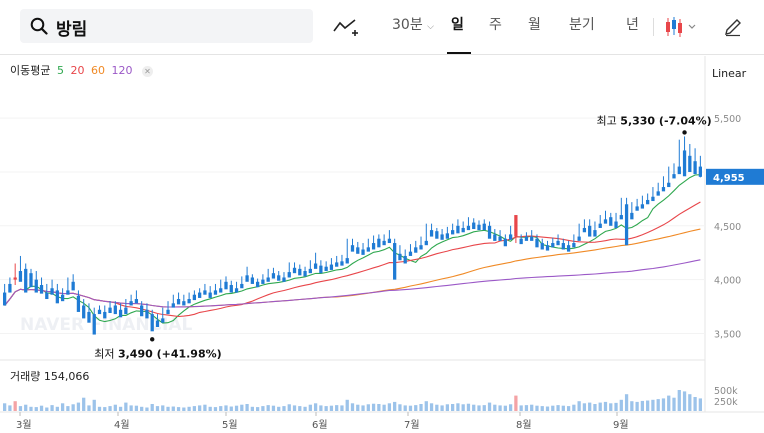  I want to click on candlestick-type-icon, so click(682, 27).